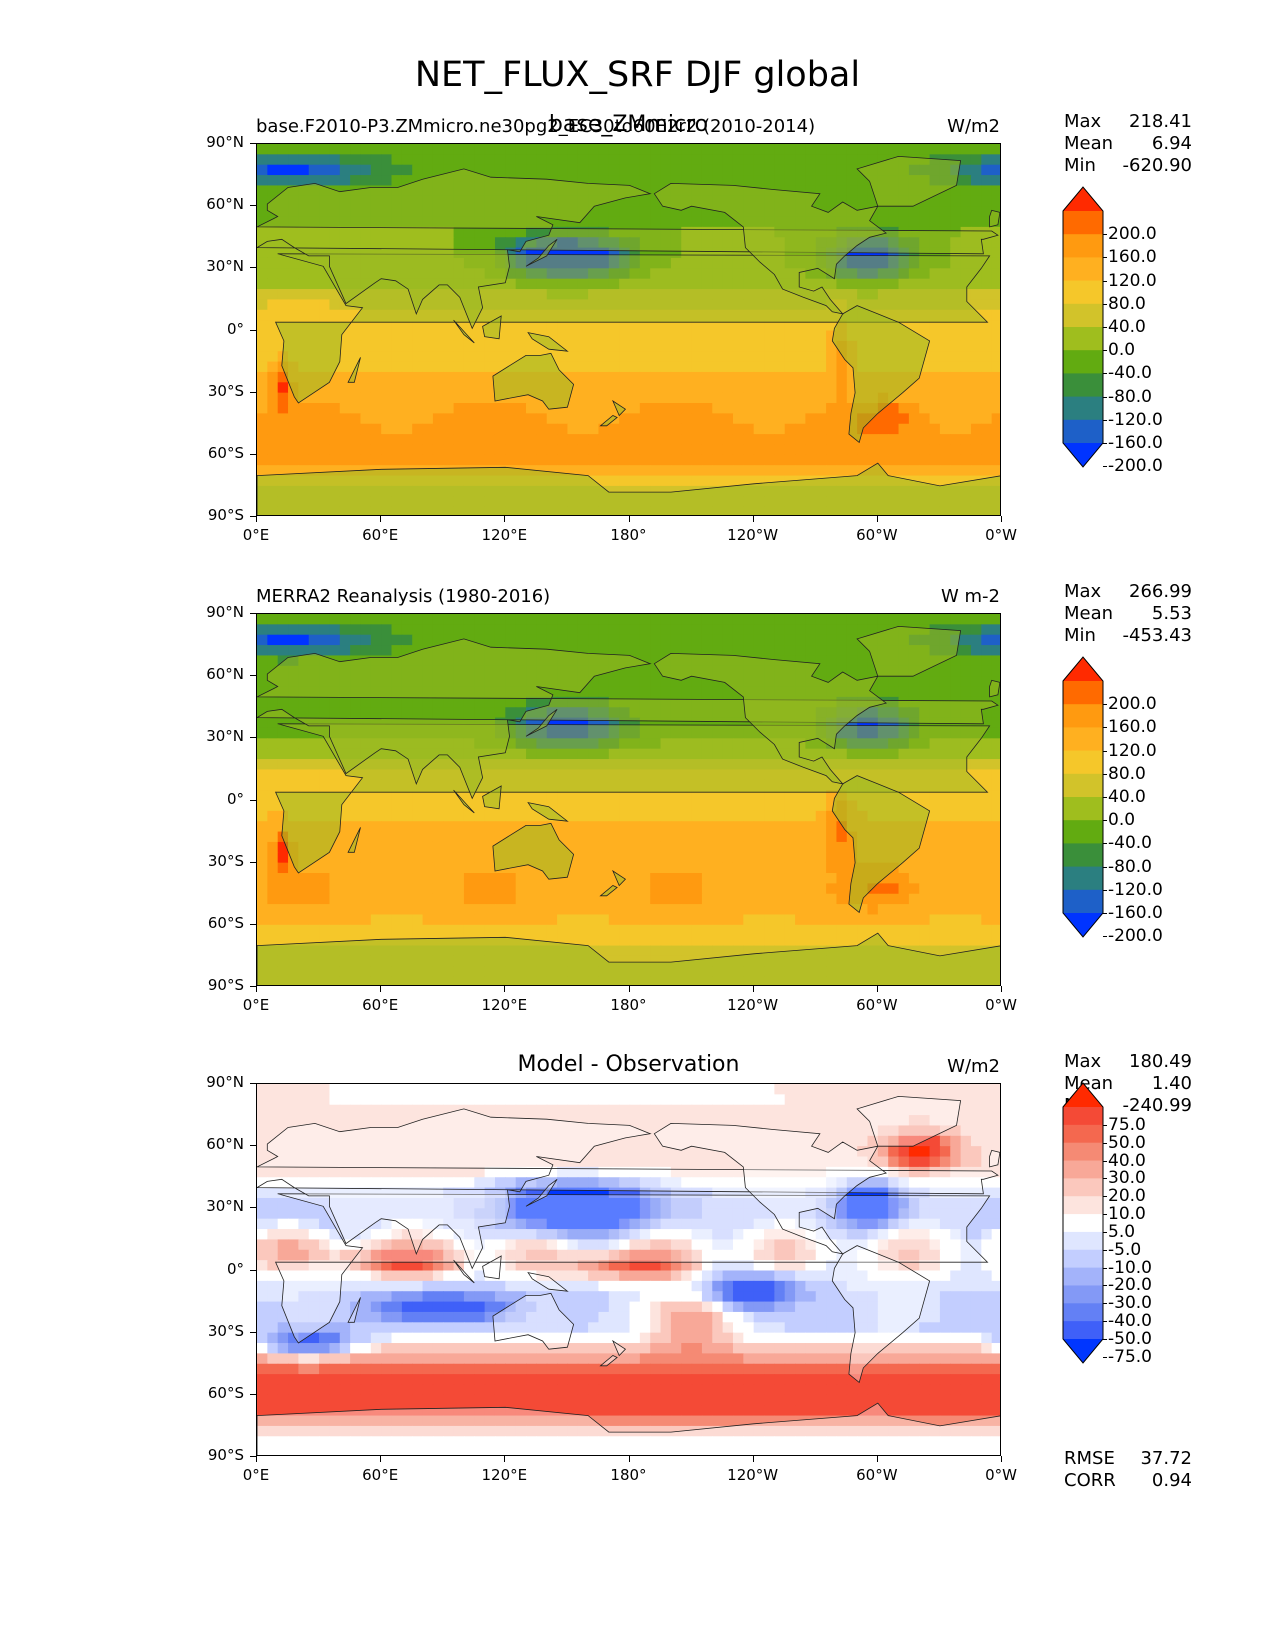  I want to click on colorbar-tick, so click(1105, 467).